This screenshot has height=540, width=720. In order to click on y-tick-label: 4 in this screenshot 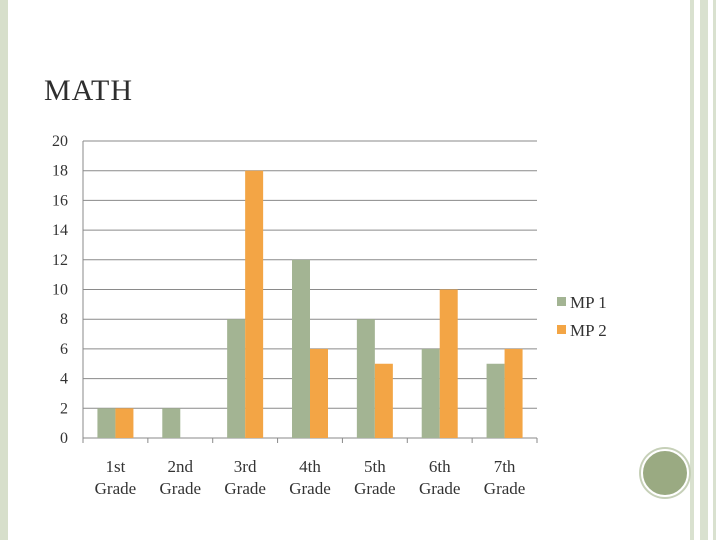, I will do `click(64, 379)`.